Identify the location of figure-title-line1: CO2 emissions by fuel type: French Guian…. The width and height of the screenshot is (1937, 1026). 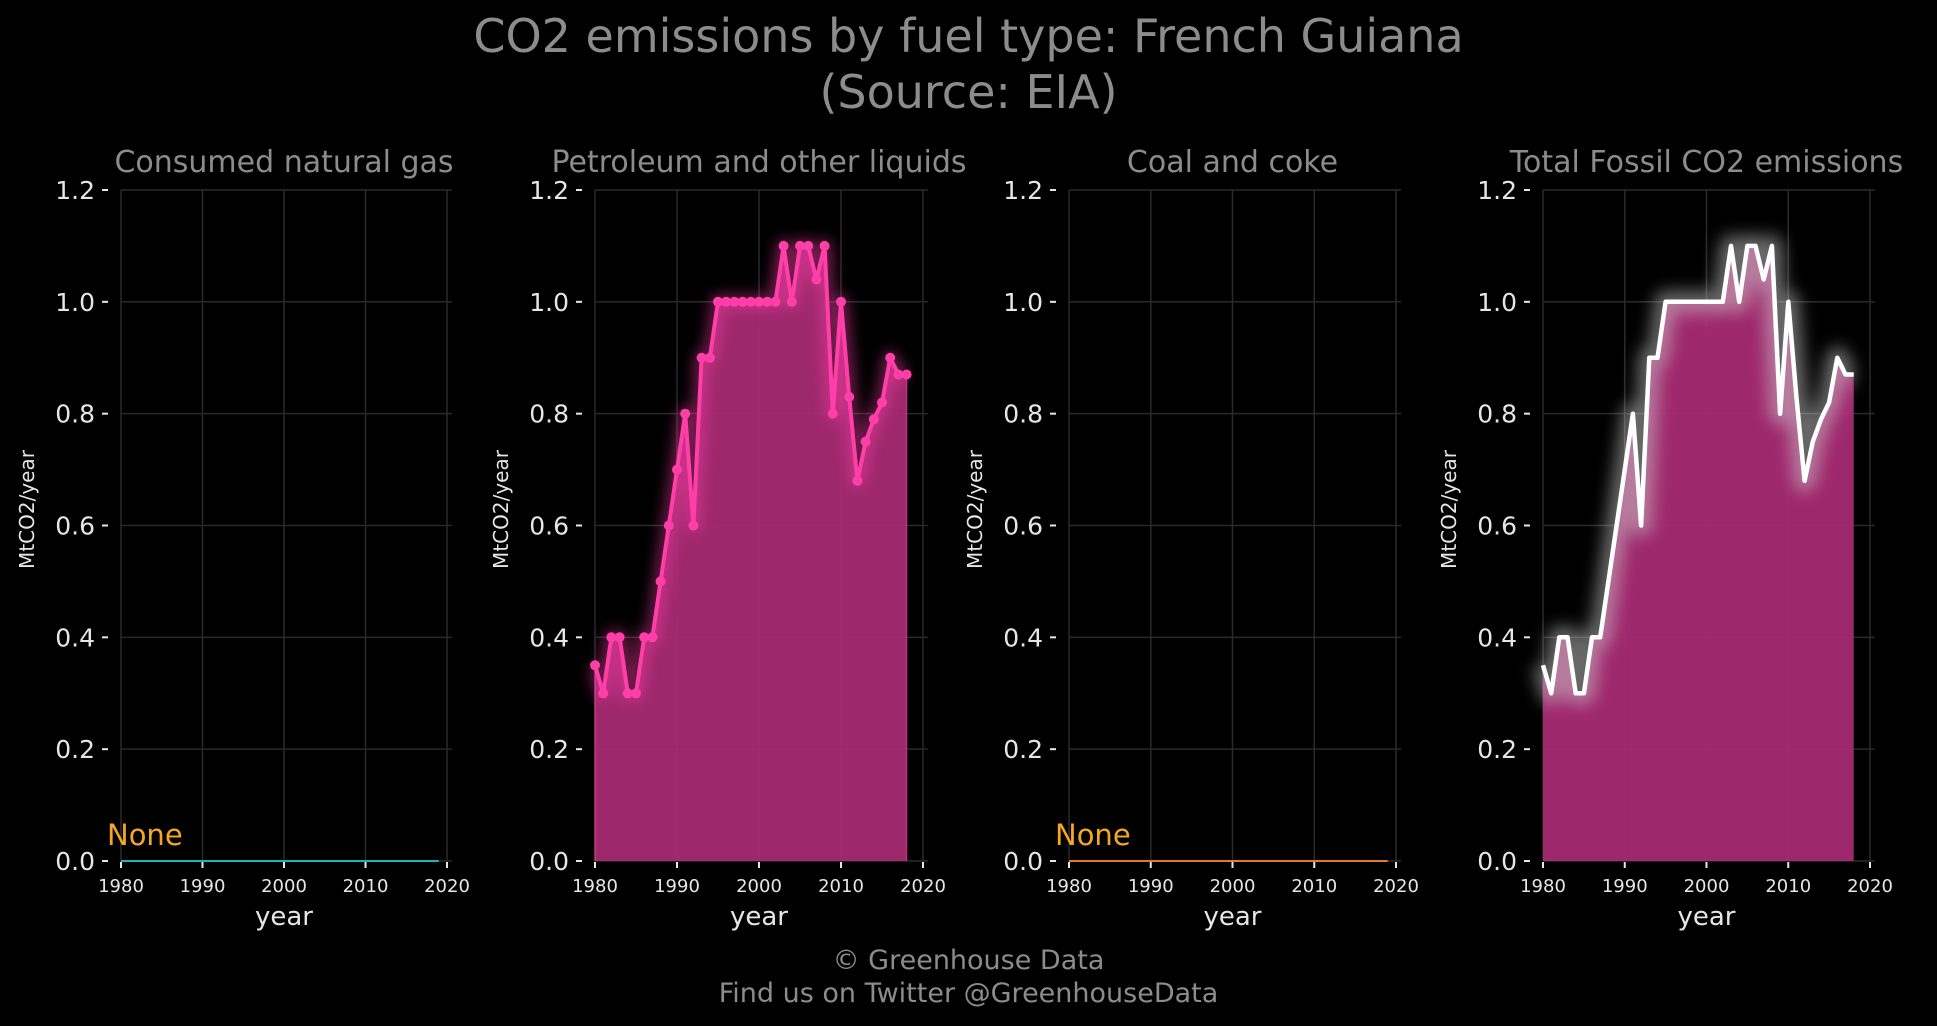
(968, 36).